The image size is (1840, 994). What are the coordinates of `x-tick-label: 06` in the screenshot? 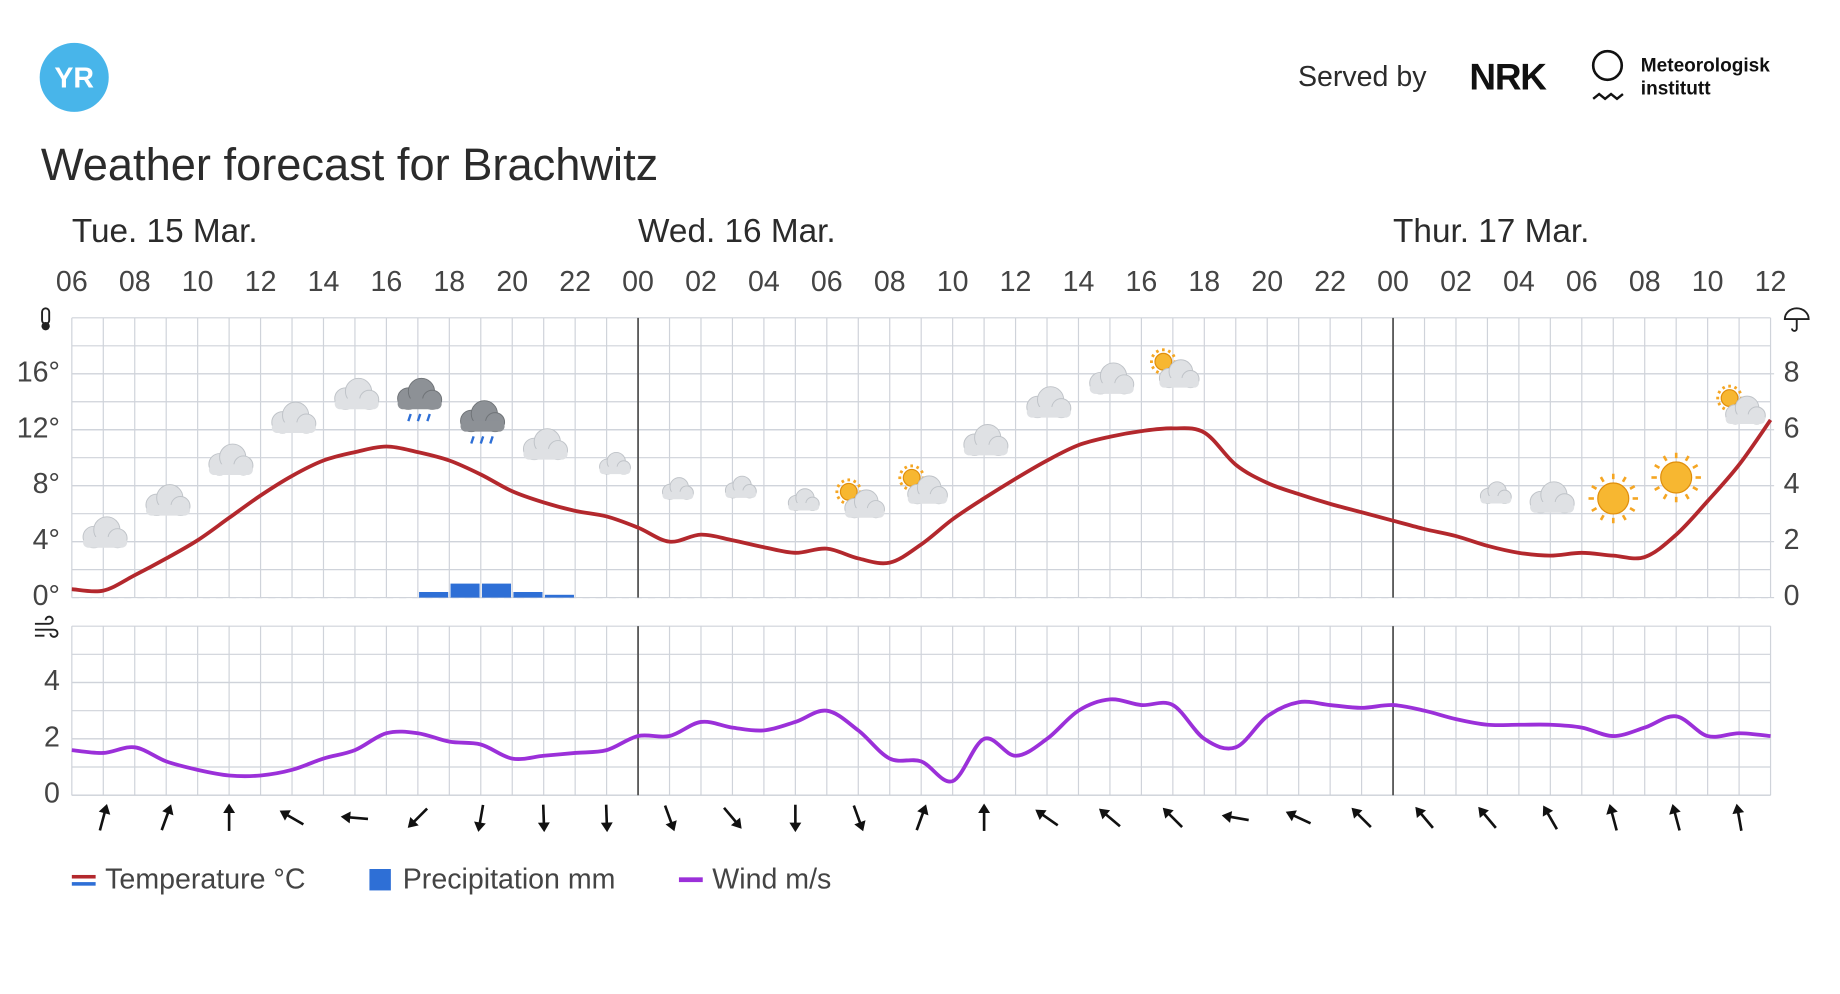 It's located at (827, 282).